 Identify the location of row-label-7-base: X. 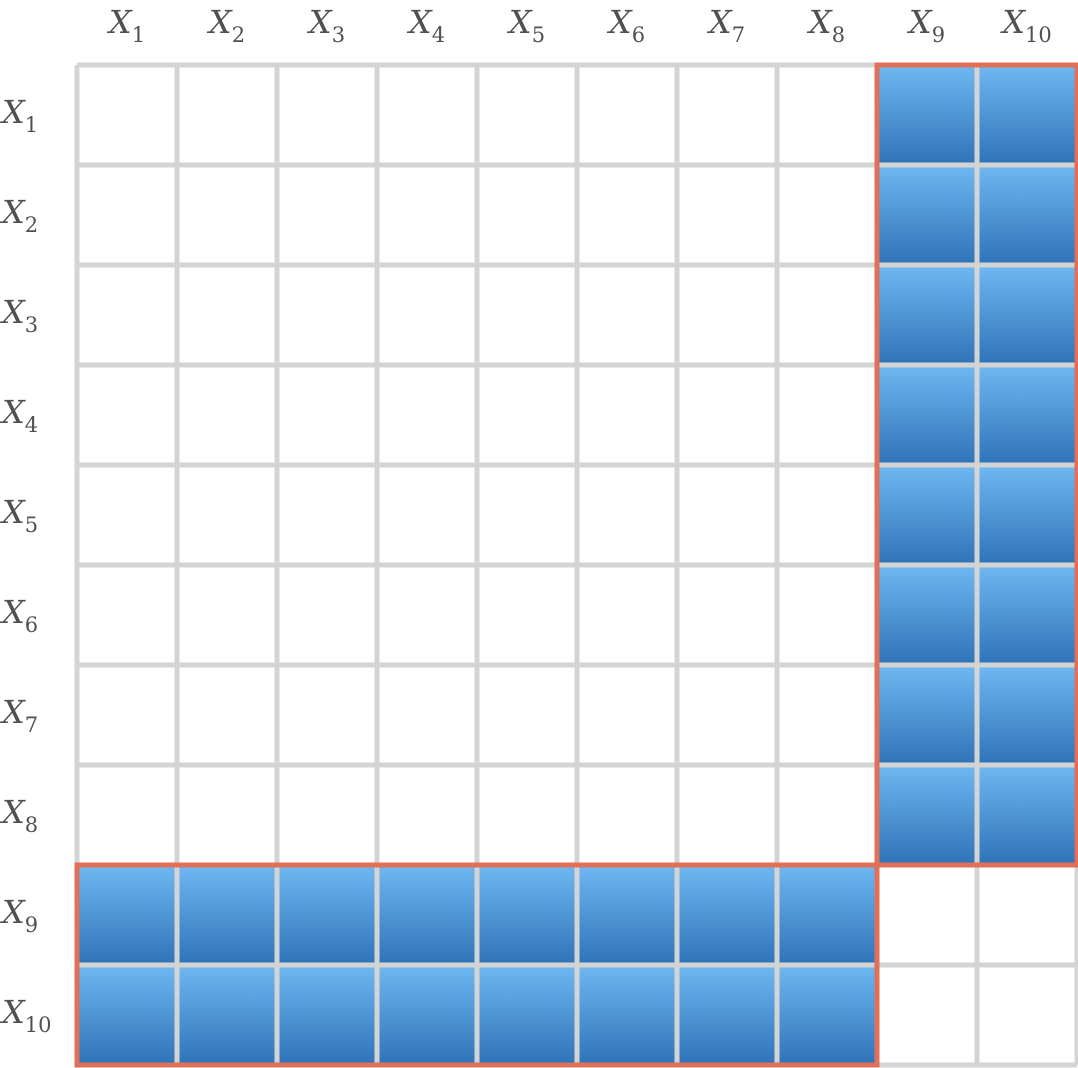
(13, 712).